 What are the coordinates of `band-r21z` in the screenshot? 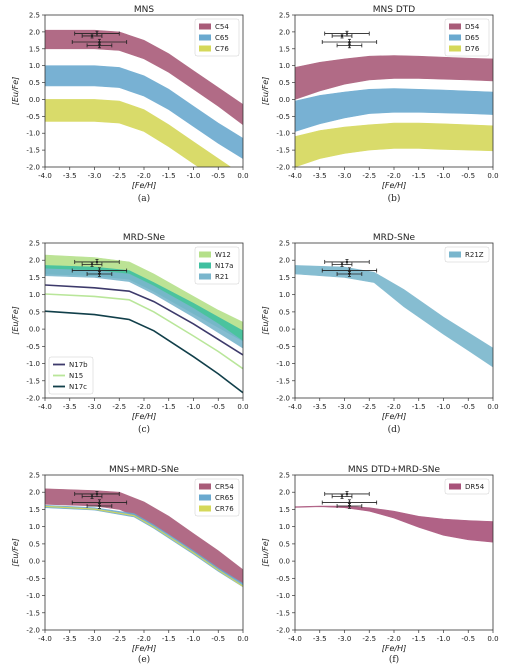 It's located at (394, 316).